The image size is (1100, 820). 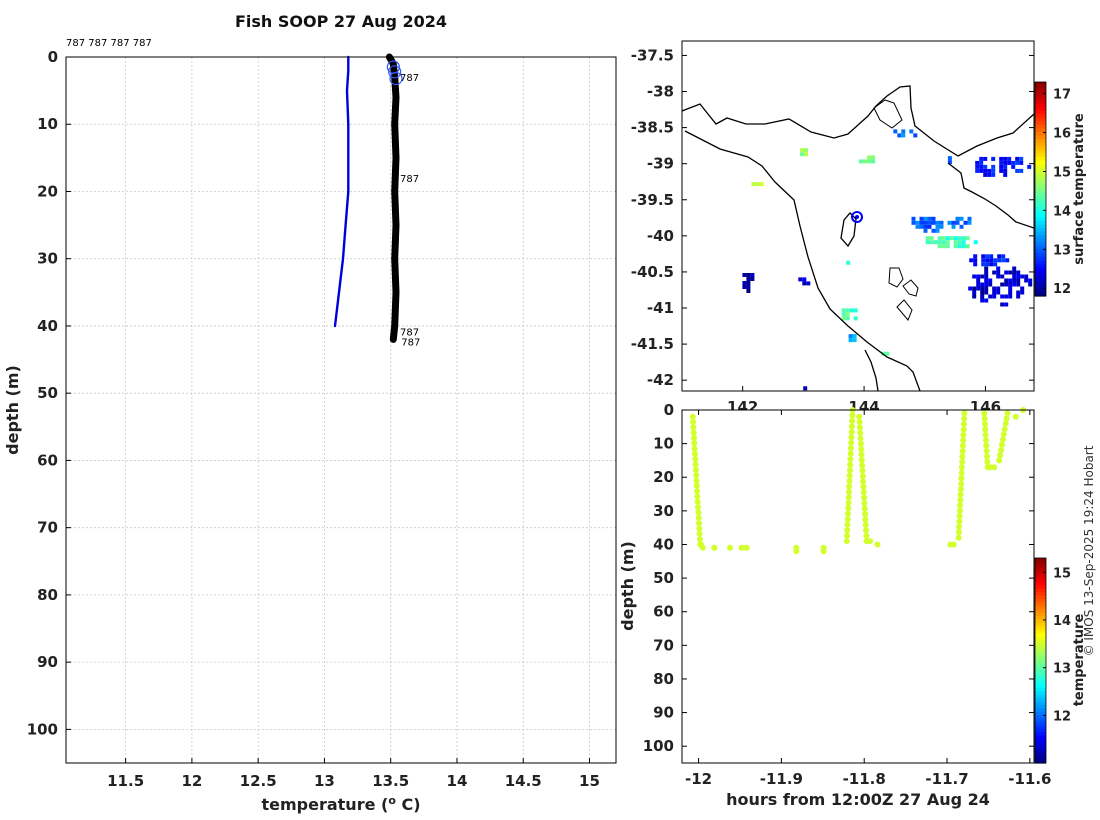 I want to click on profile-cast-label: 787, so click(x=410, y=342).